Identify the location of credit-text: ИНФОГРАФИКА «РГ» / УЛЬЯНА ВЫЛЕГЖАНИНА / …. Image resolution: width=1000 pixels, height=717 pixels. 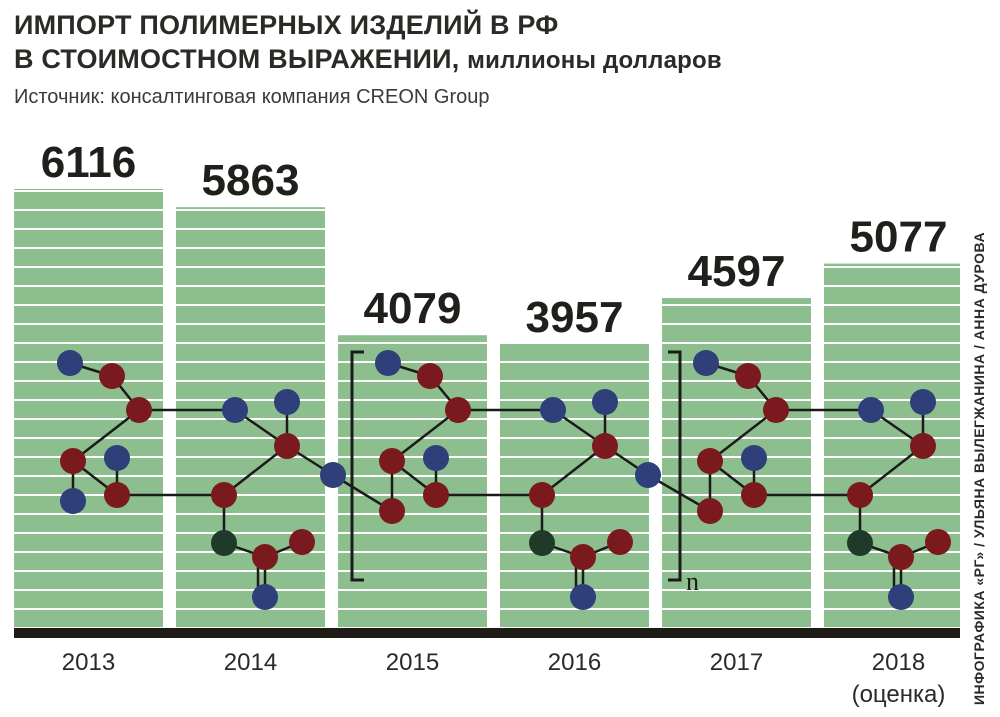
(979, 468).